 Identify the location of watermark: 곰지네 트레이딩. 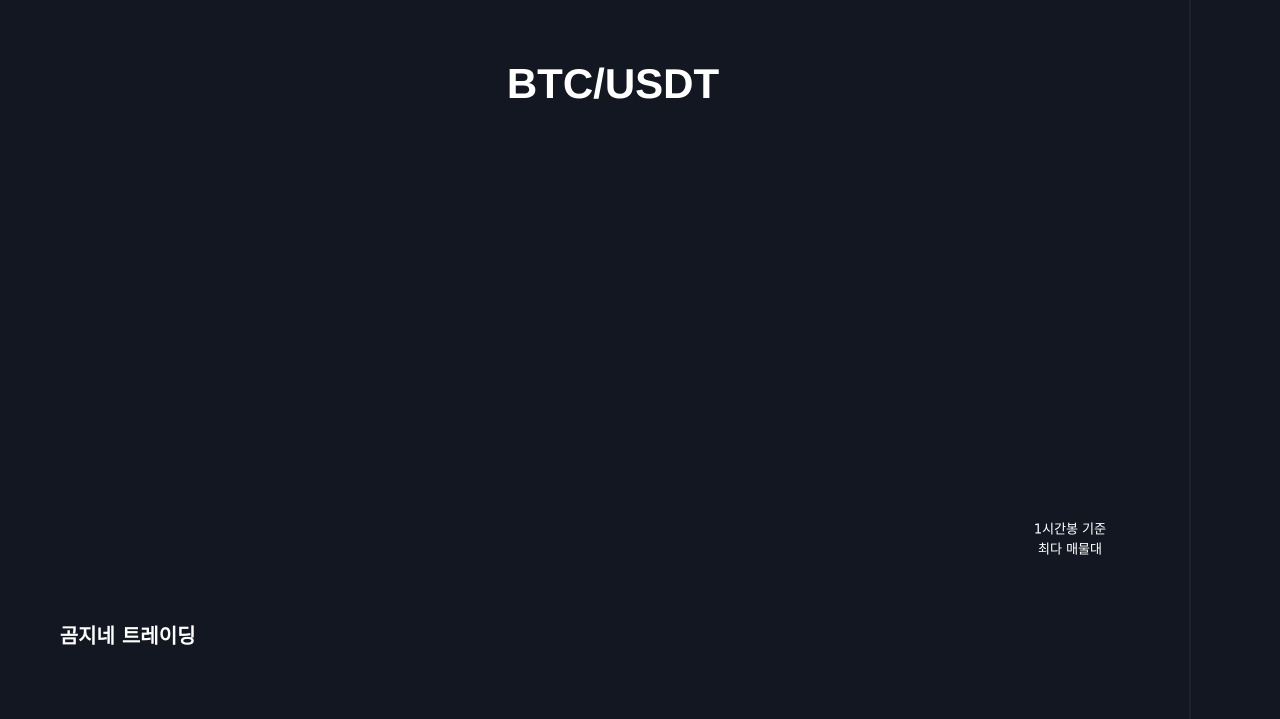
(128, 636).